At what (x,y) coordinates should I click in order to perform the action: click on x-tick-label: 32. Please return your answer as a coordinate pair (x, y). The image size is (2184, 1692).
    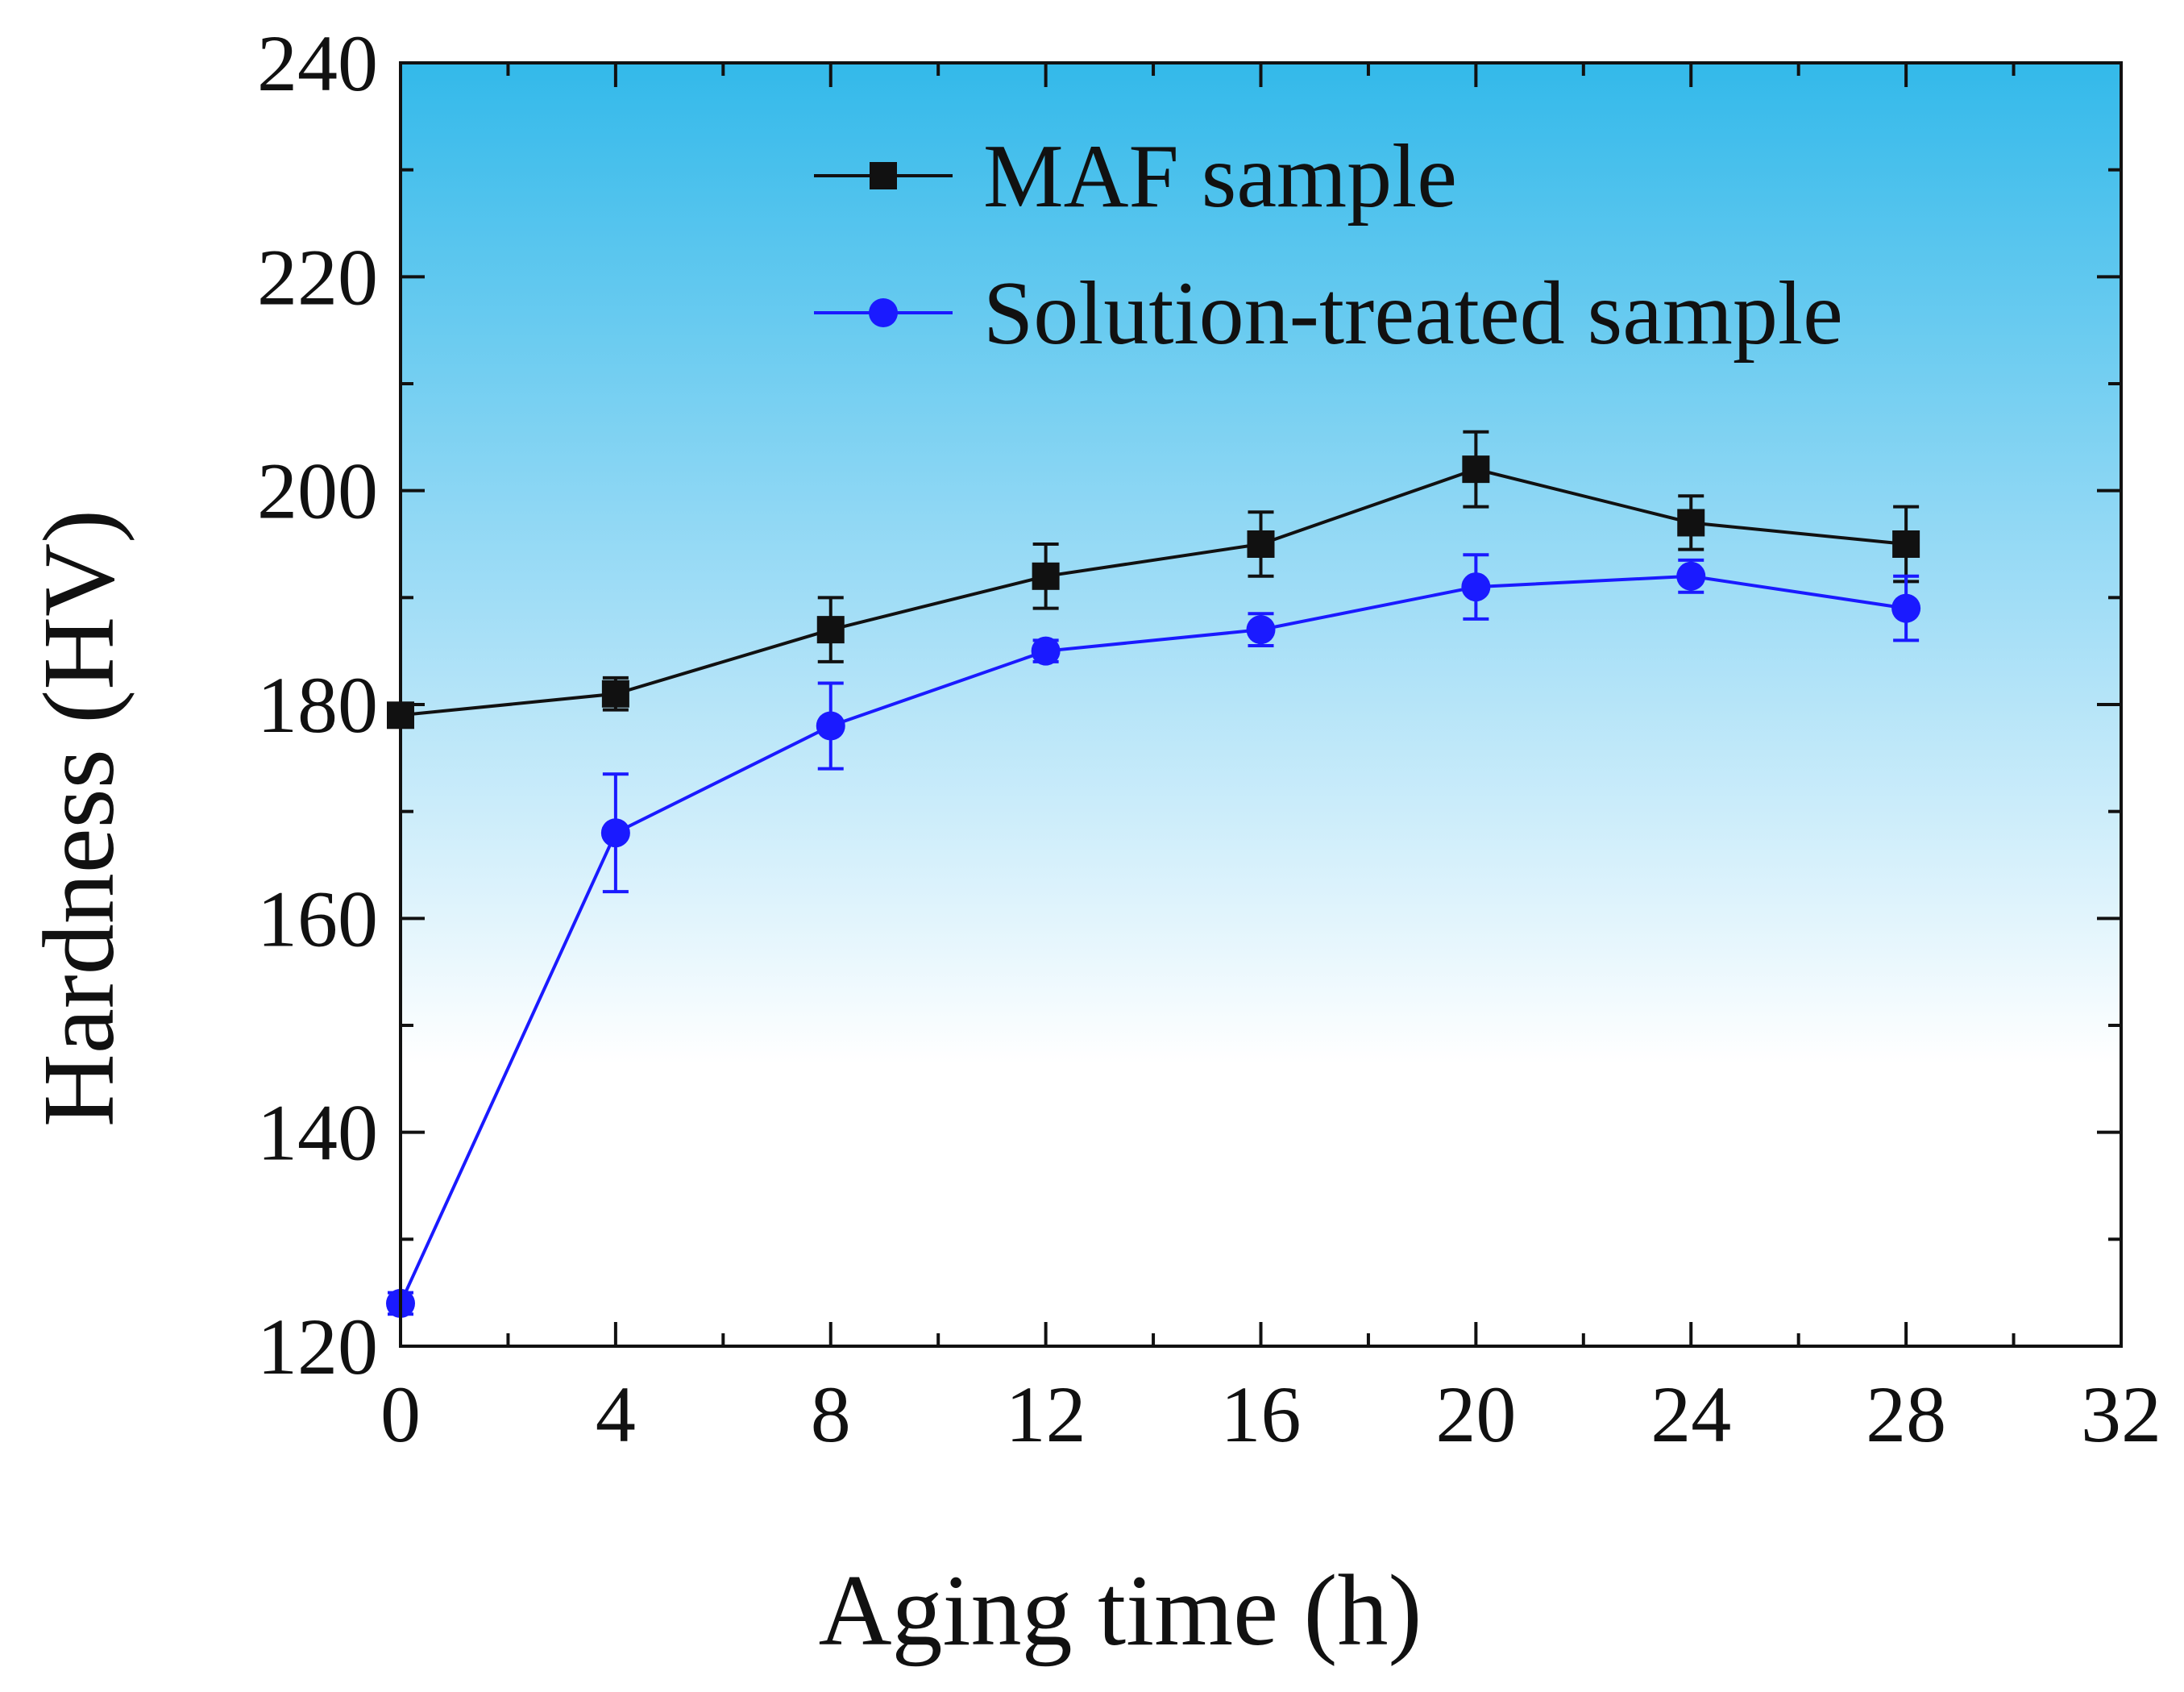
    Looking at the image, I should click on (2121, 1414).